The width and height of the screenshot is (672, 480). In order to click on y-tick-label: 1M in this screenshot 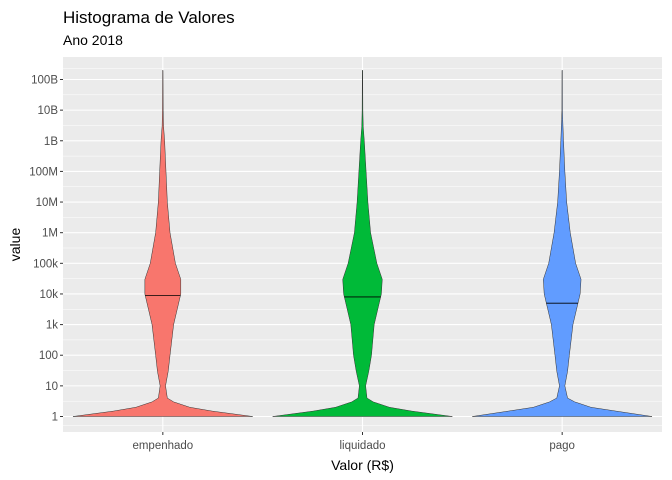, I will do `click(50, 234)`.